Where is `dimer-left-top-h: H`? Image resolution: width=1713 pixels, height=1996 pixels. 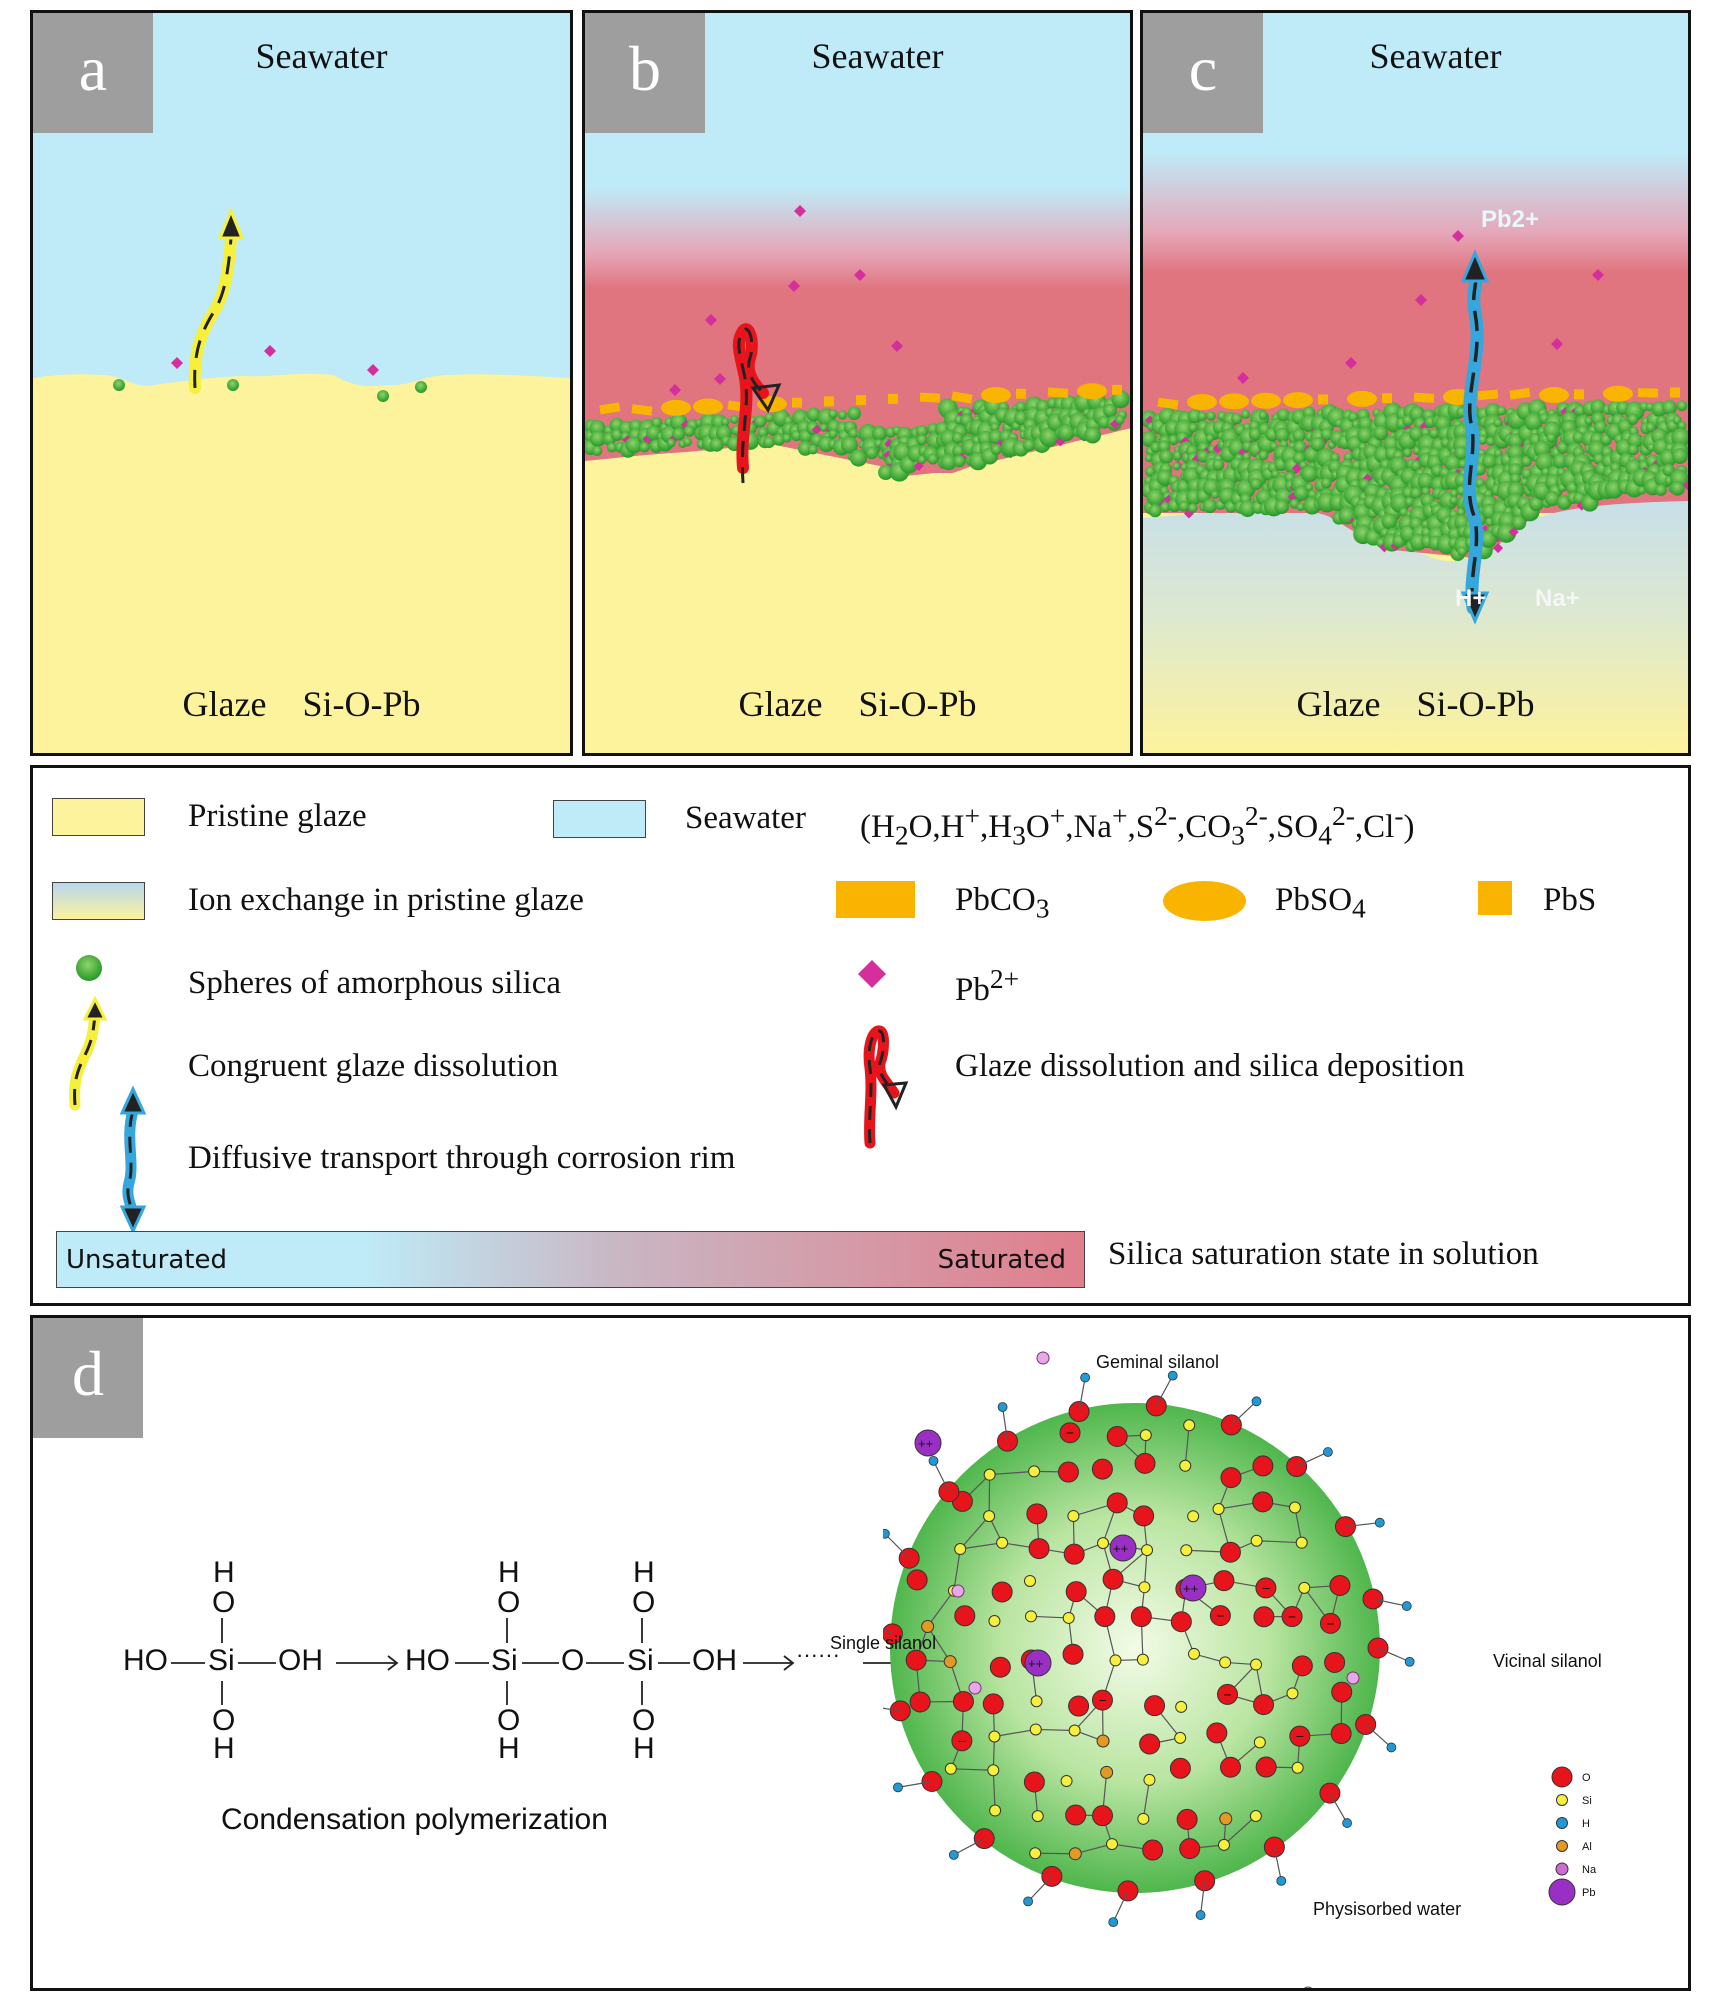
dimer-left-top-h: H is located at coordinates (509, 1572).